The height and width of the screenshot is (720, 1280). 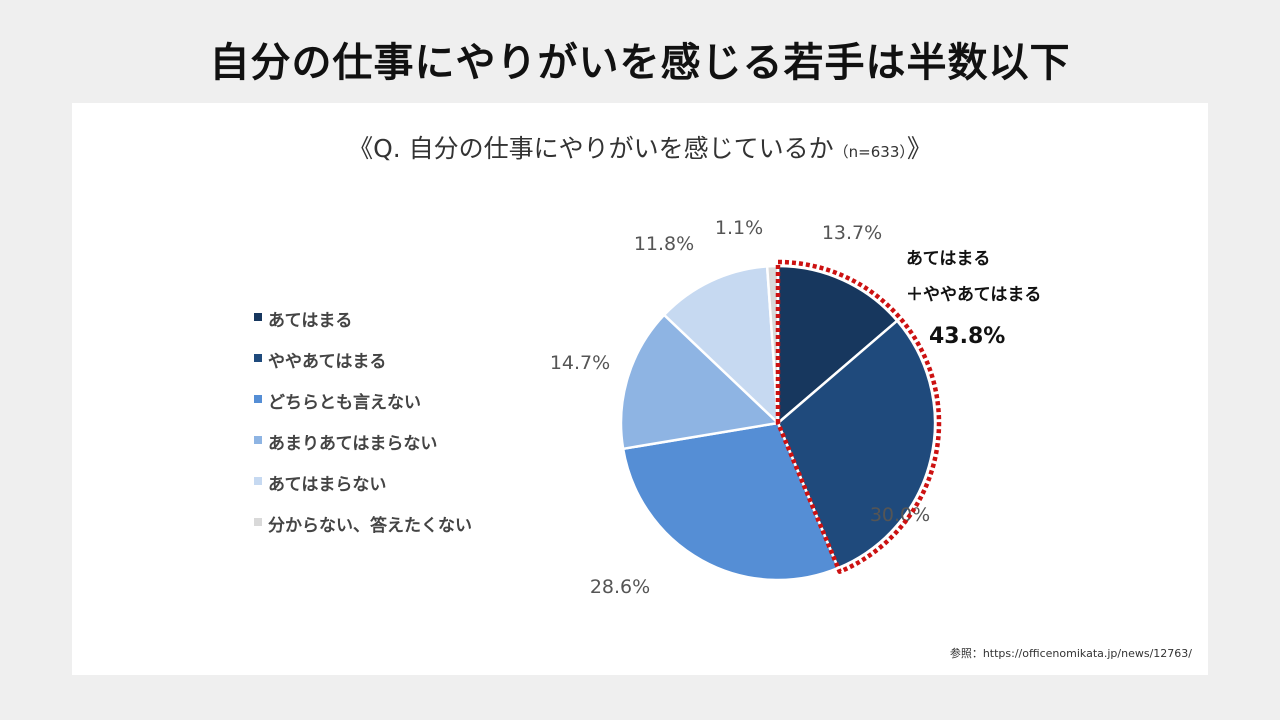 What do you see at coordinates (664, 244) in the screenshot?
I see `slice-value-label: 11.8%` at bounding box center [664, 244].